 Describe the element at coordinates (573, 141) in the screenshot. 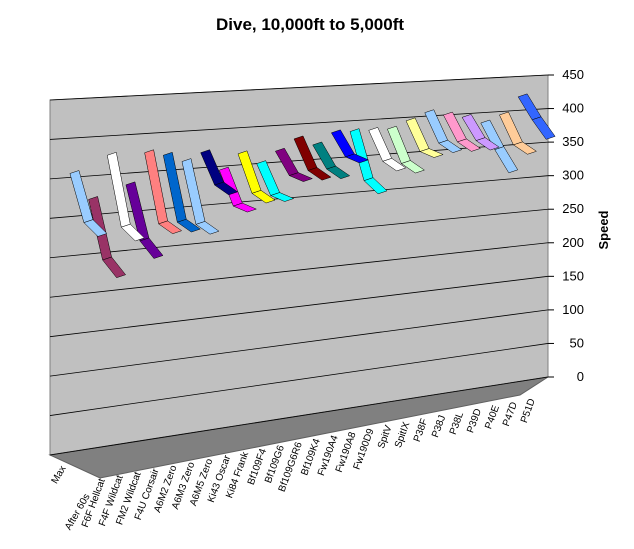

I see `y-tick-label: 350` at that location.